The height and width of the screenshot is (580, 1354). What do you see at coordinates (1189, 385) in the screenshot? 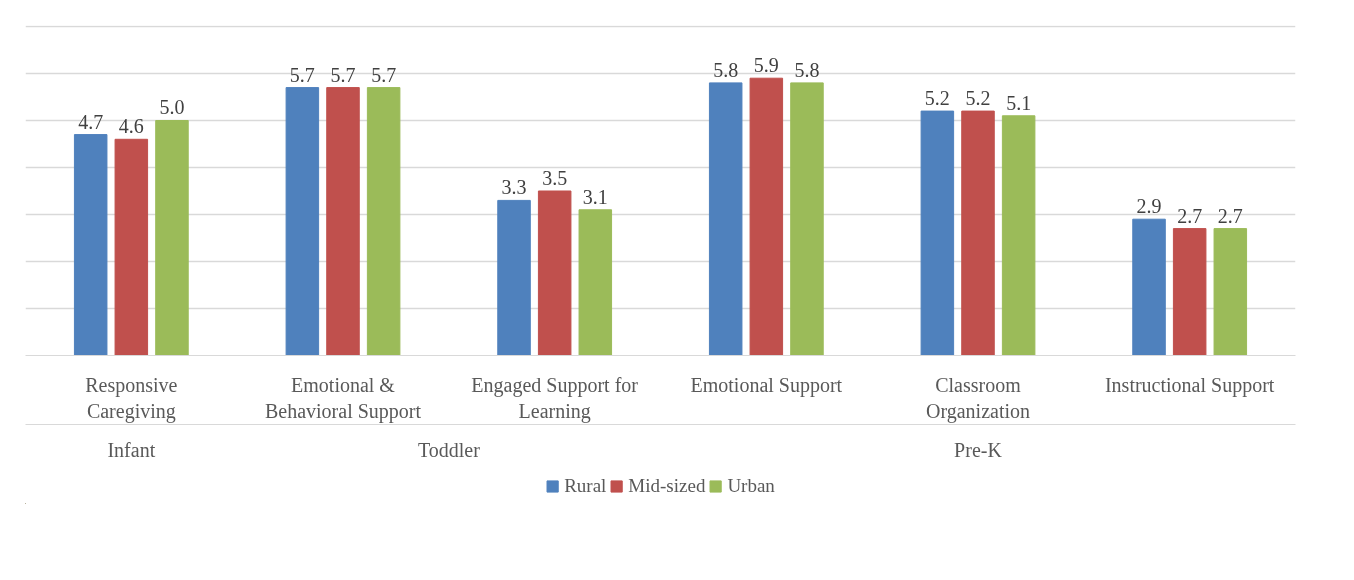
I see `x-tick-label: Instructional Support` at bounding box center [1189, 385].